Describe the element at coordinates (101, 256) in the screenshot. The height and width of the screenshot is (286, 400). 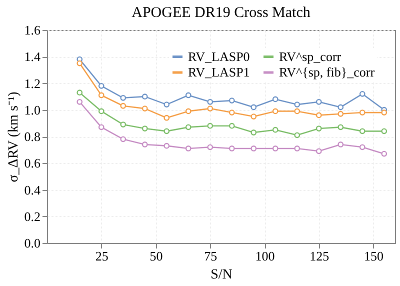
I see `x-tick-label: 25` at that location.